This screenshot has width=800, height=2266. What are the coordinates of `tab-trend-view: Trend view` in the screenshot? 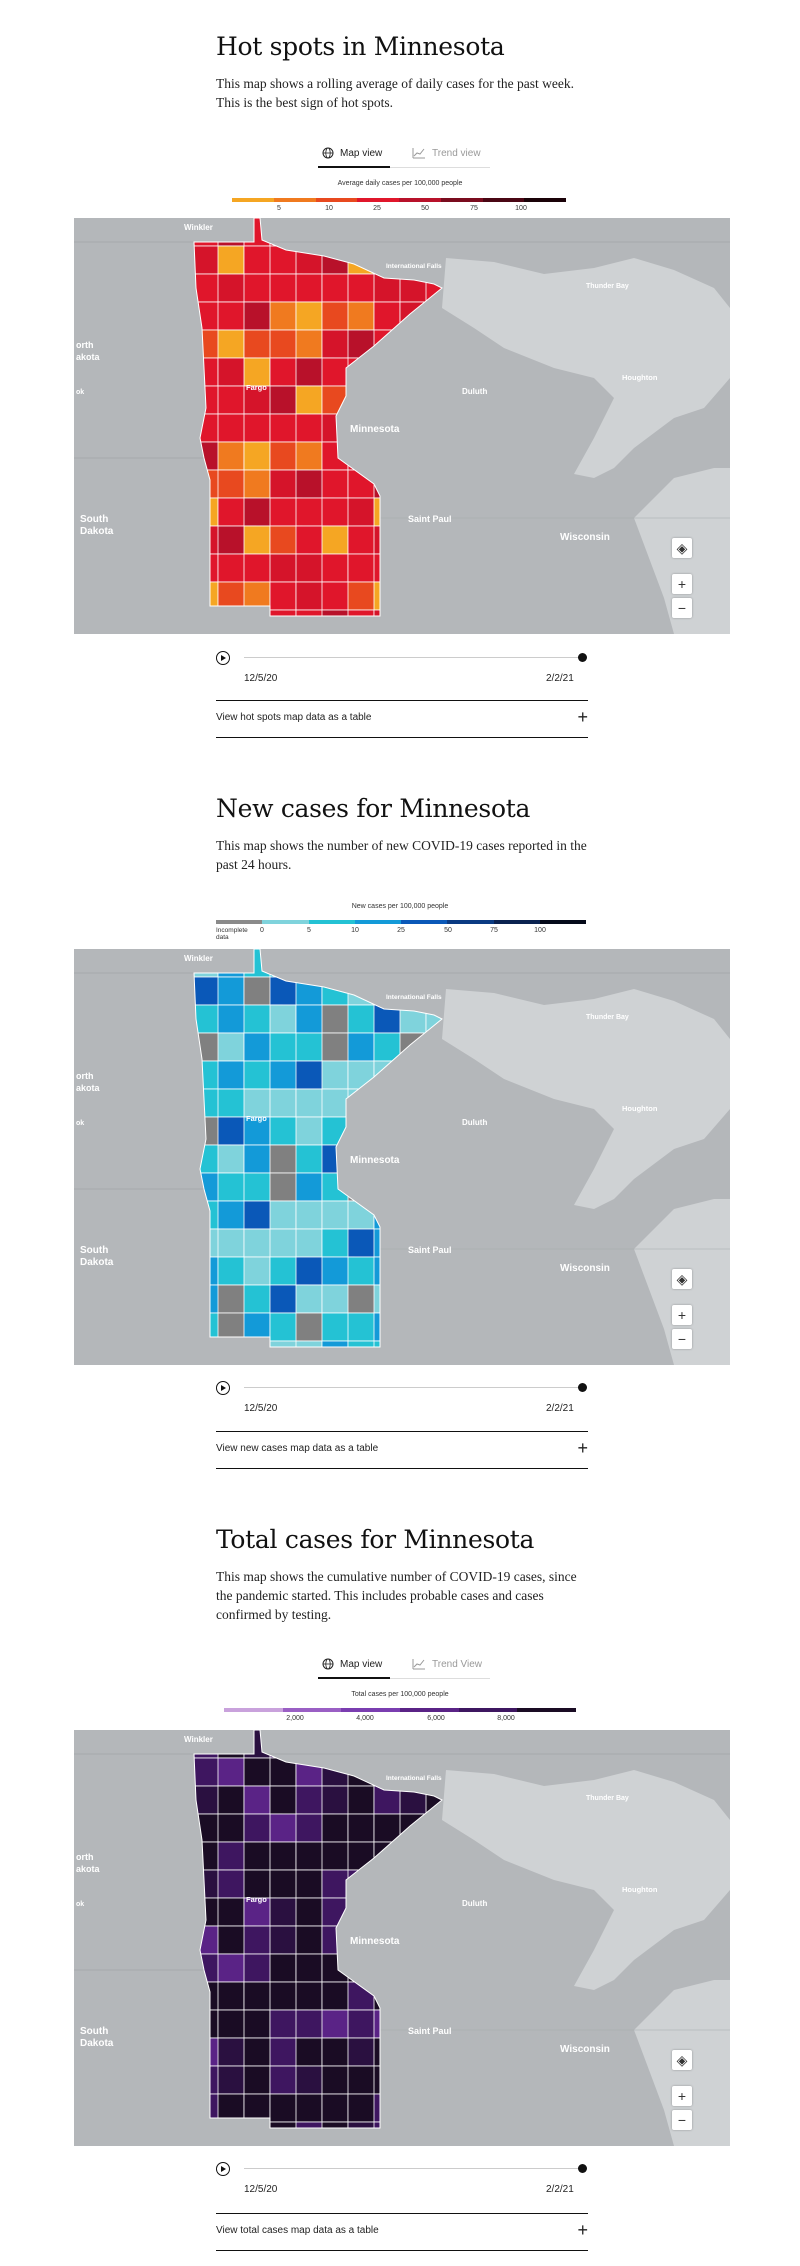 It's located at (446, 153).